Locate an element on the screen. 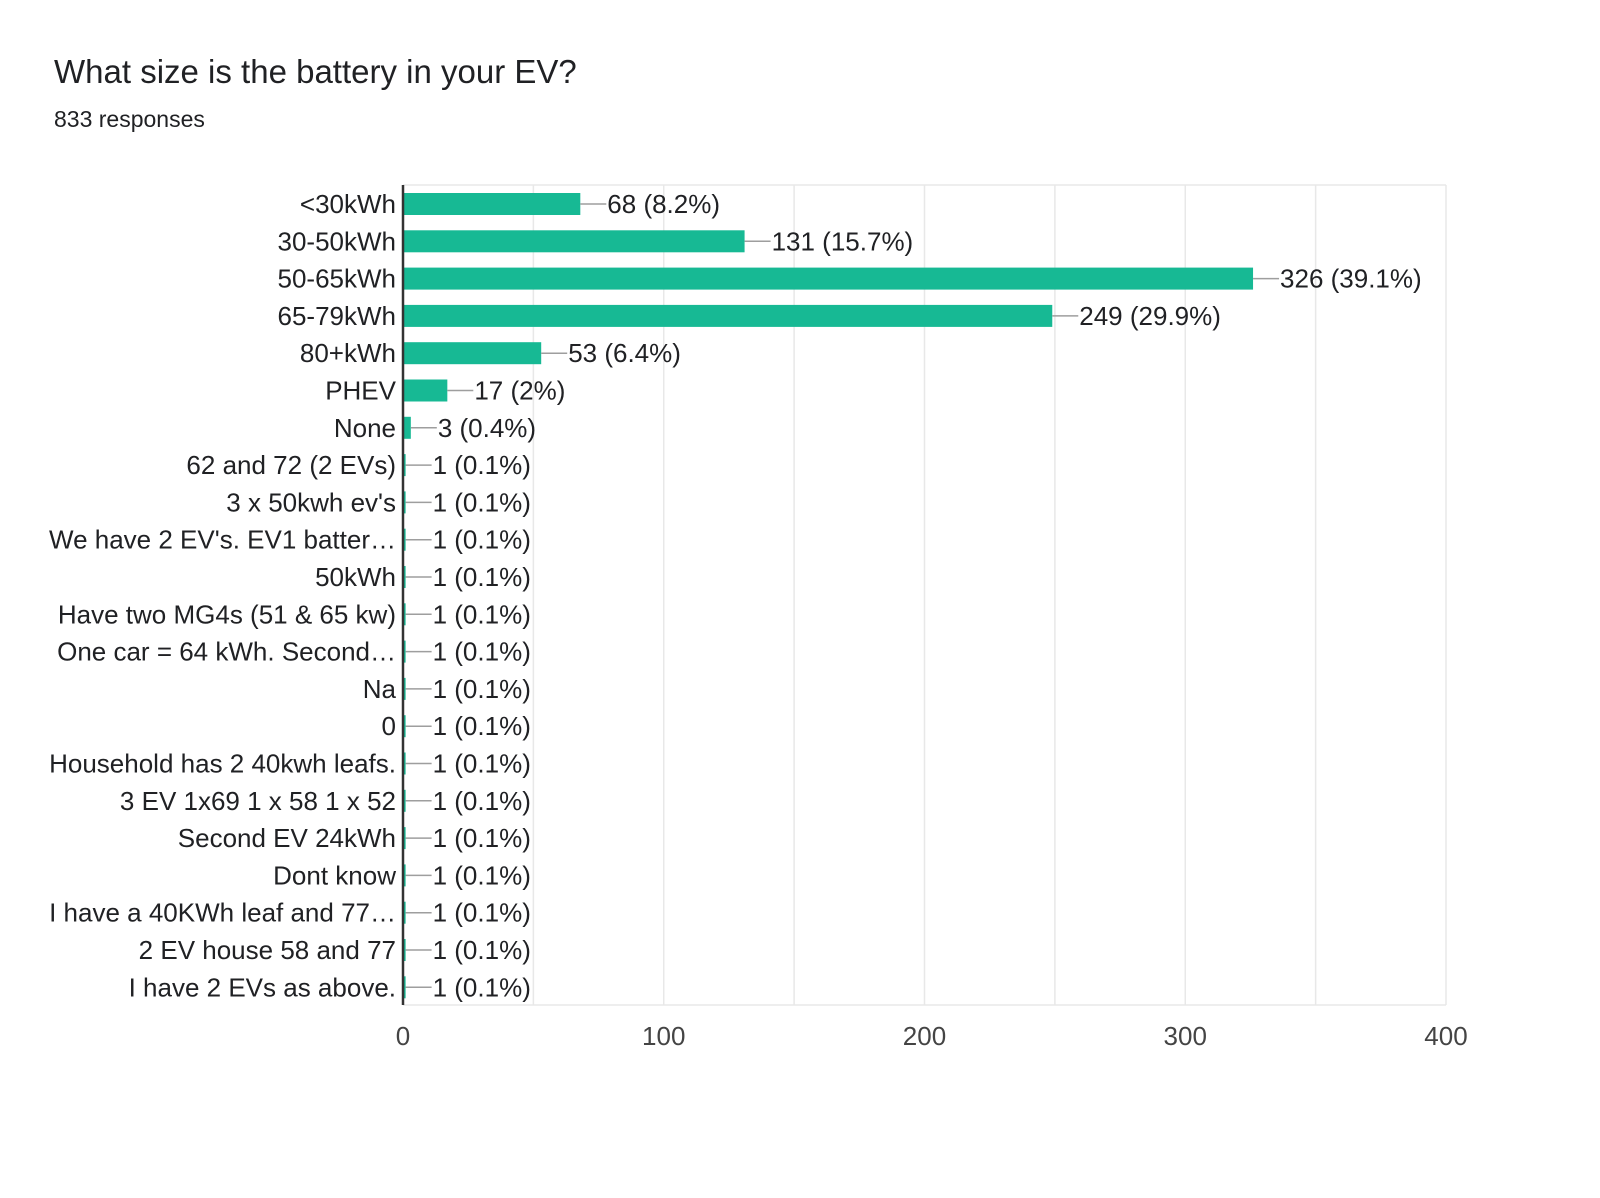  category-label: PHEV is located at coordinates (360, 391).